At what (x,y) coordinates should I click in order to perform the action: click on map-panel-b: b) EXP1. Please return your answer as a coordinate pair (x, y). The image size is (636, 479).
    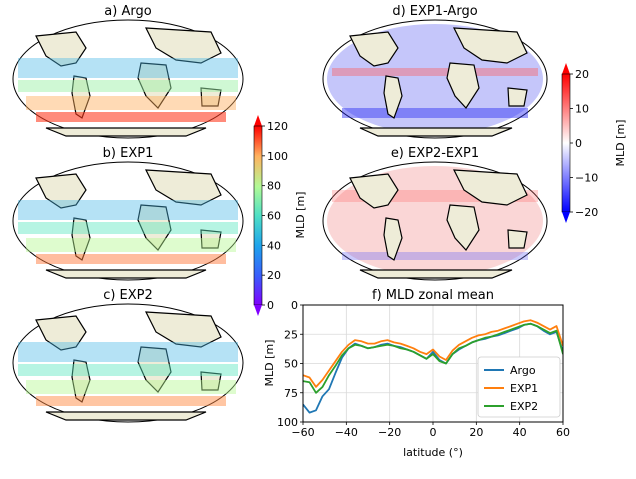
    Looking at the image, I should click on (128, 213).